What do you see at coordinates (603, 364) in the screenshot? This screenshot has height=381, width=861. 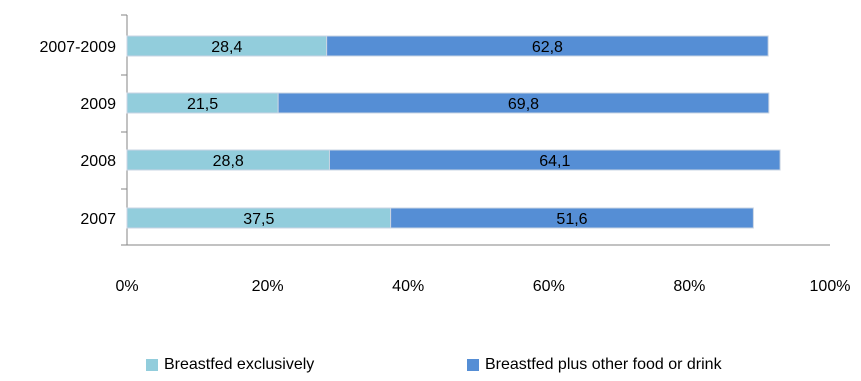 I see `legend-label-plus-other: Breastfed plus other food or drink` at bounding box center [603, 364].